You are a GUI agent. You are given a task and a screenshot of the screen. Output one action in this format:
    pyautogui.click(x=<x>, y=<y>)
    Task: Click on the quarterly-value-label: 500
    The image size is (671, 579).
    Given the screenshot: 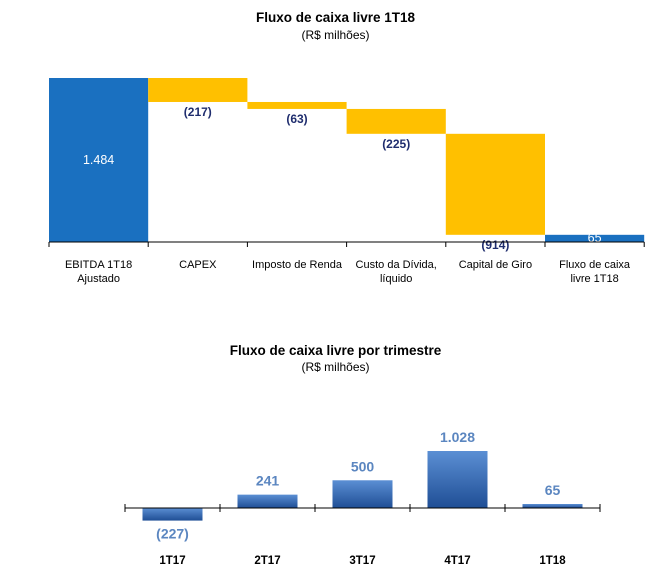 What is the action you would take?
    pyautogui.click(x=363, y=466)
    